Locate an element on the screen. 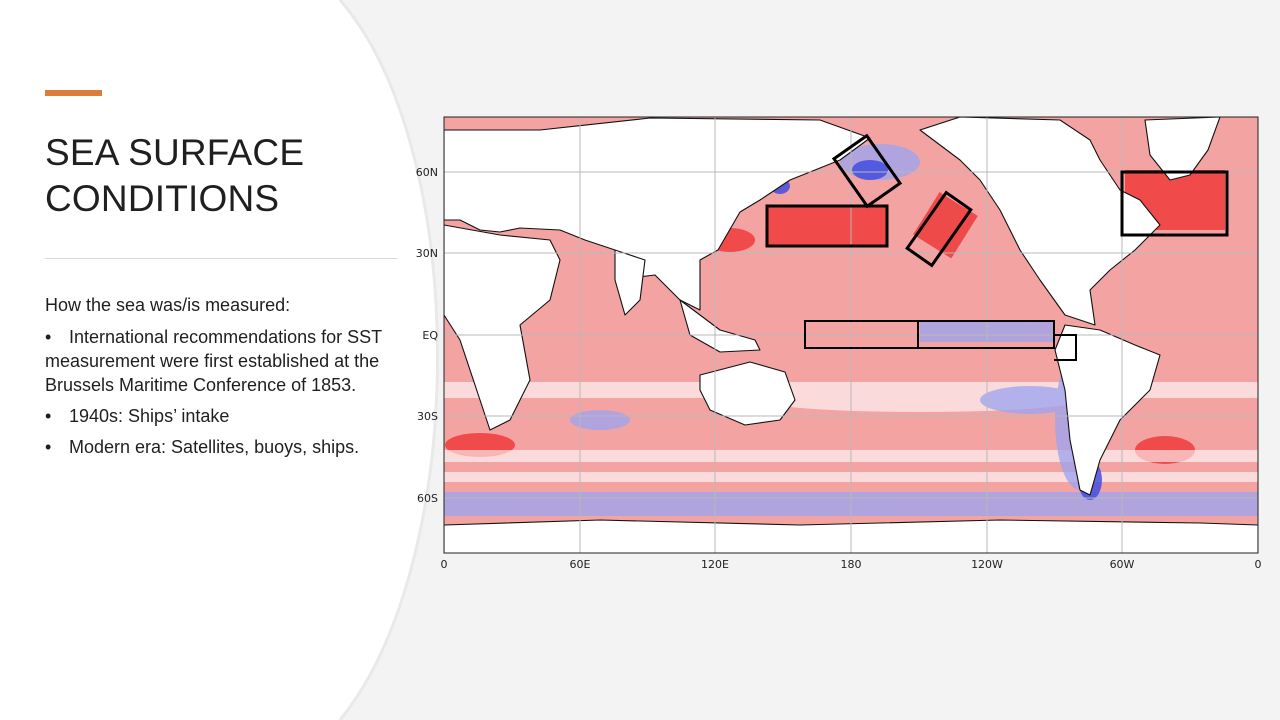 The image size is (1280, 720). north-america-land is located at coordinates (1040, 221).